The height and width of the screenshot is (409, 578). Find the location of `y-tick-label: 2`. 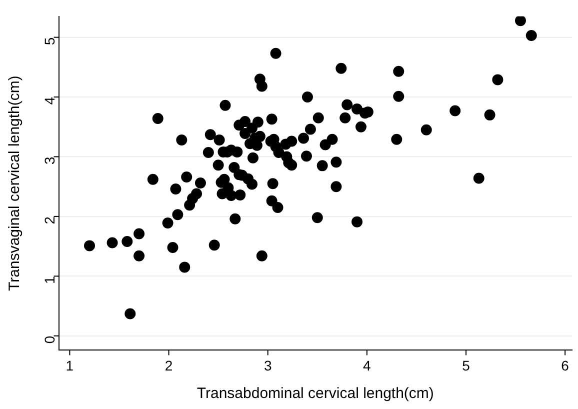

y-tick-label: 2 is located at coordinates (50, 220).